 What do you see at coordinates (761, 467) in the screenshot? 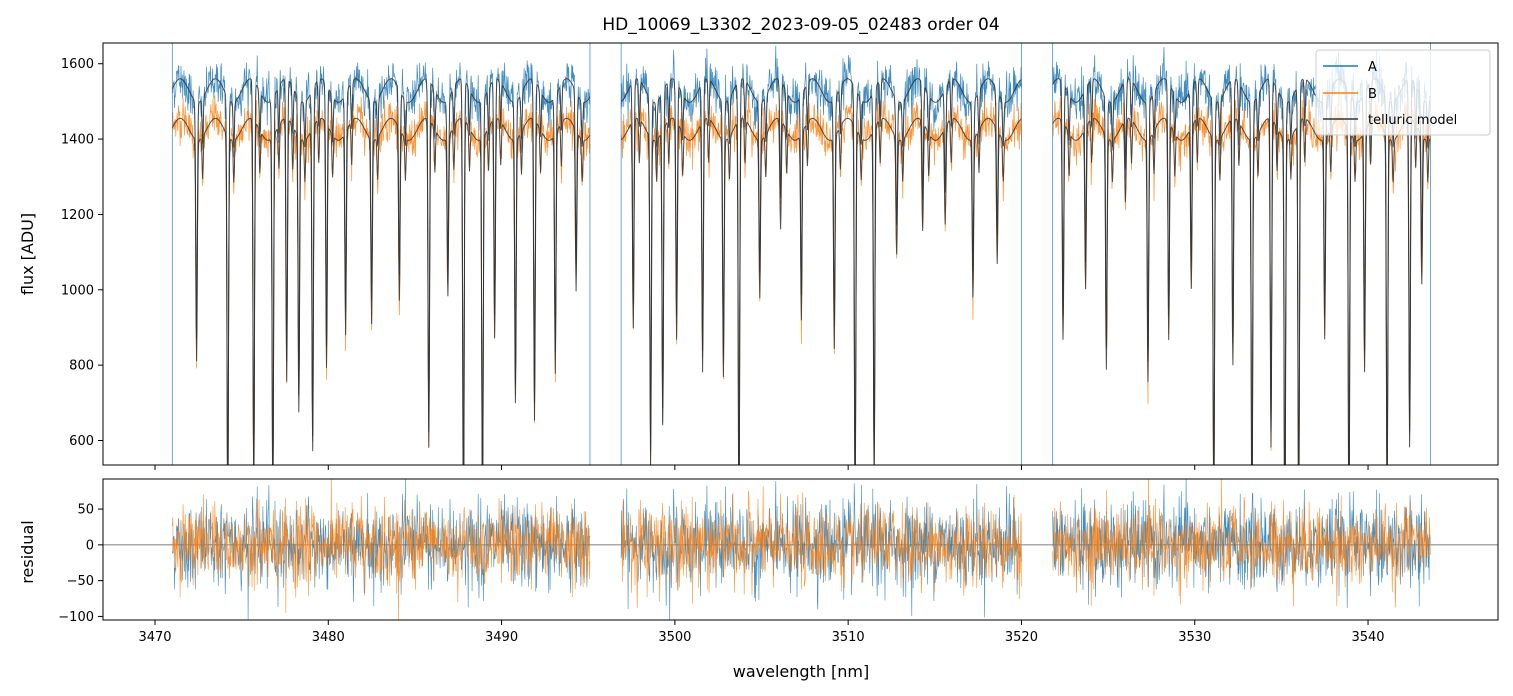
I see `flux-x-ticks` at bounding box center [761, 467].